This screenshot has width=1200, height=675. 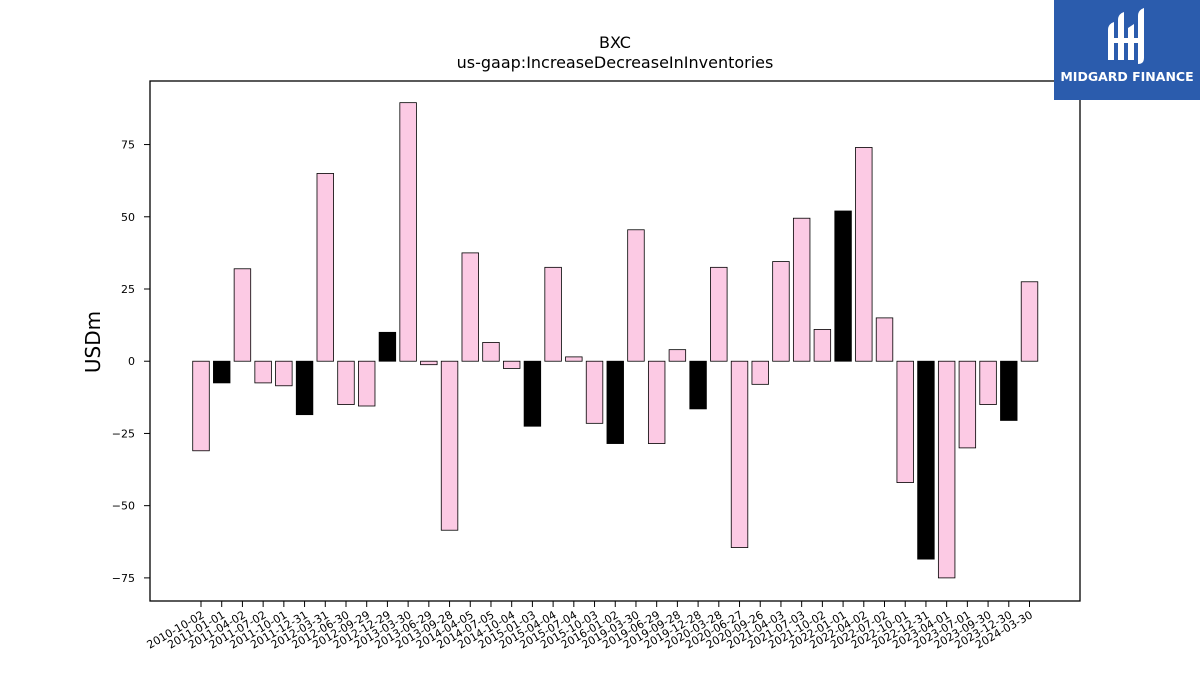 I want to click on midgard-finance-logo: MIDGARD FINANCE, so click(x=1127, y=50).